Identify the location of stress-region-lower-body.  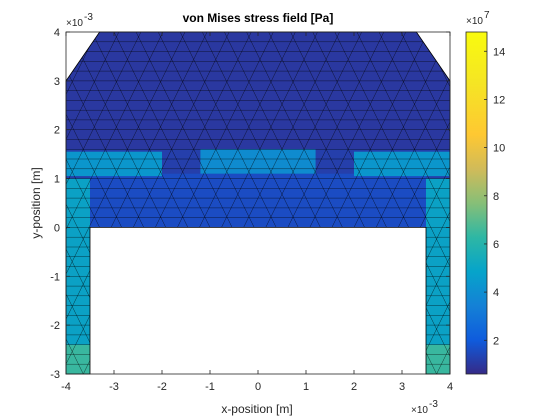
(258, 200).